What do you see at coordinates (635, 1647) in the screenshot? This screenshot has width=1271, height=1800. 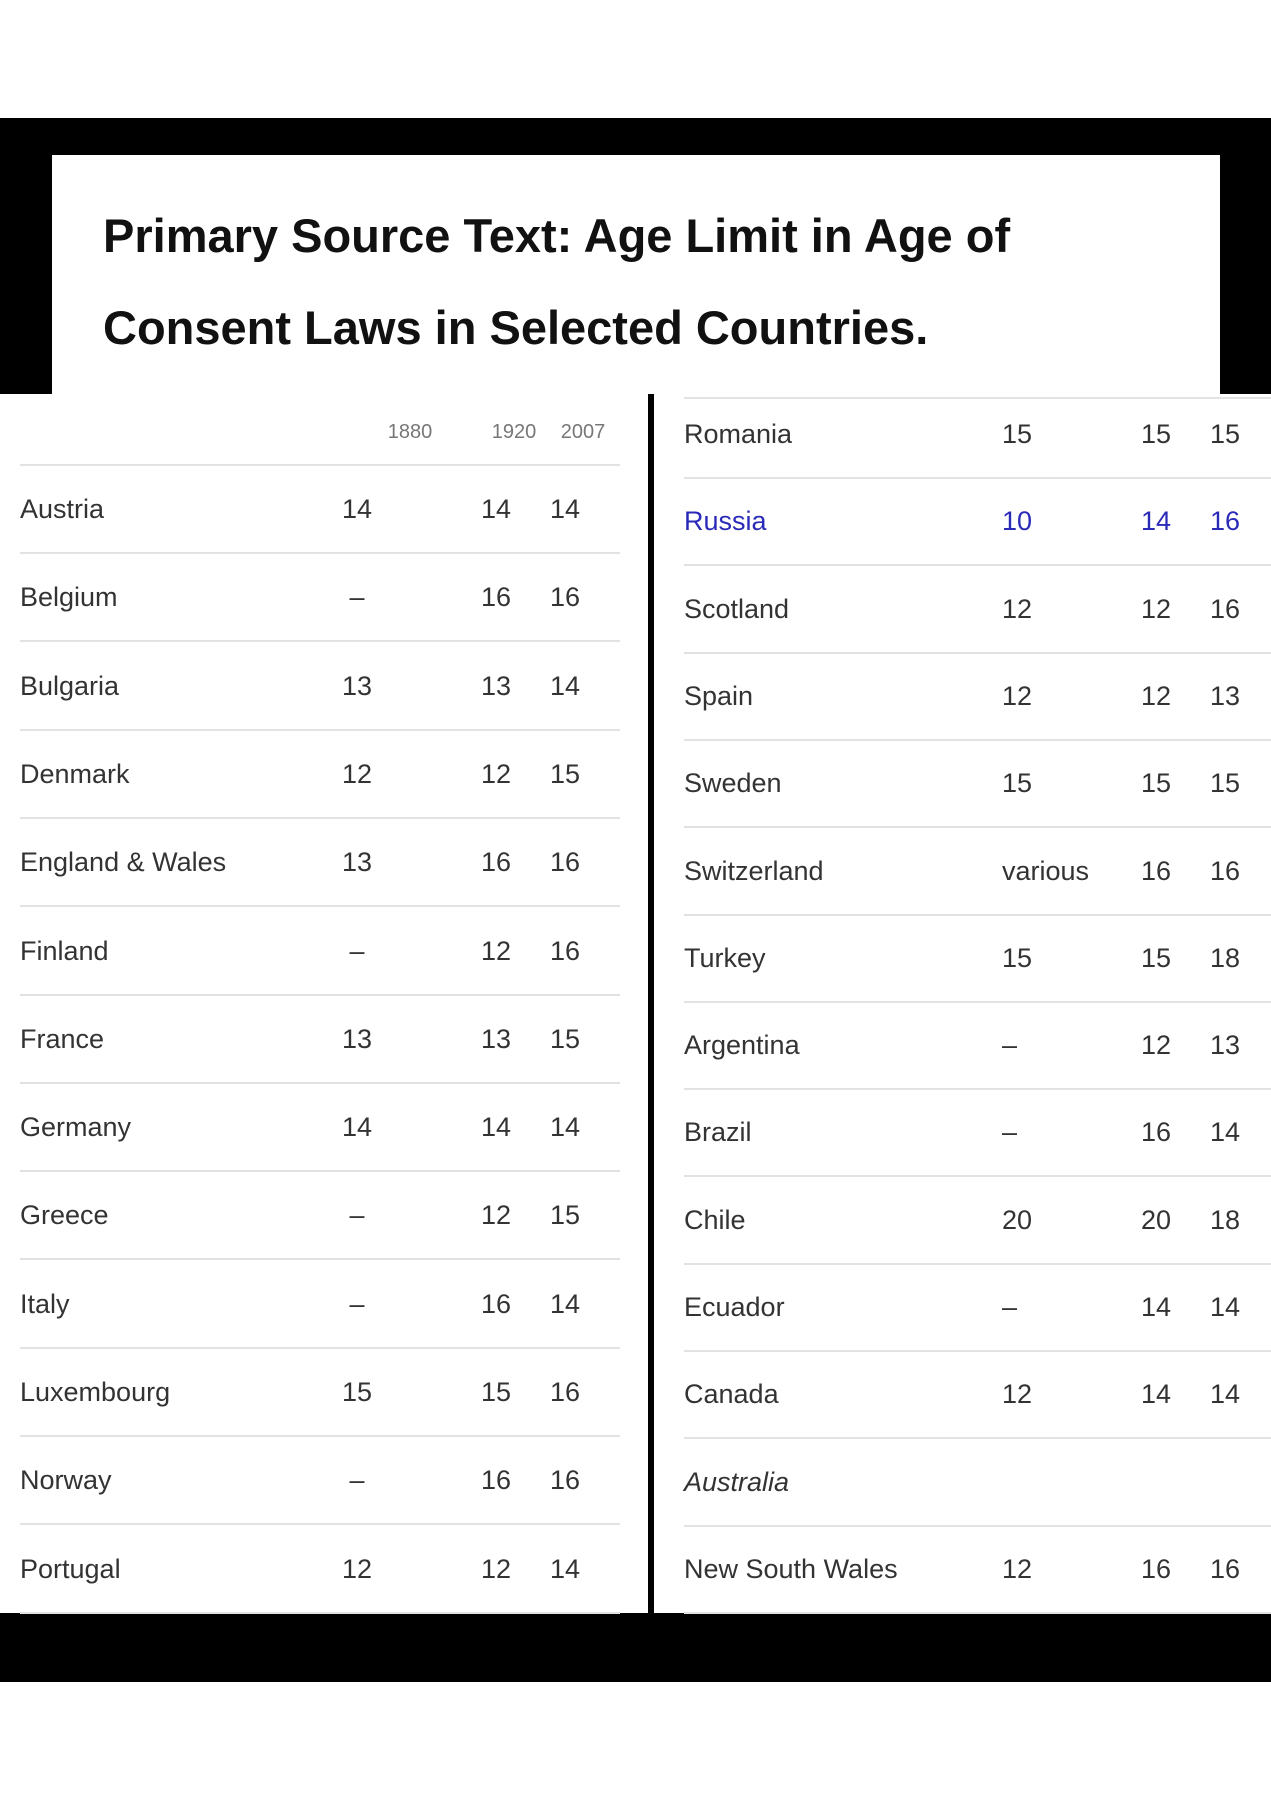 I see `frame-bottom` at bounding box center [635, 1647].